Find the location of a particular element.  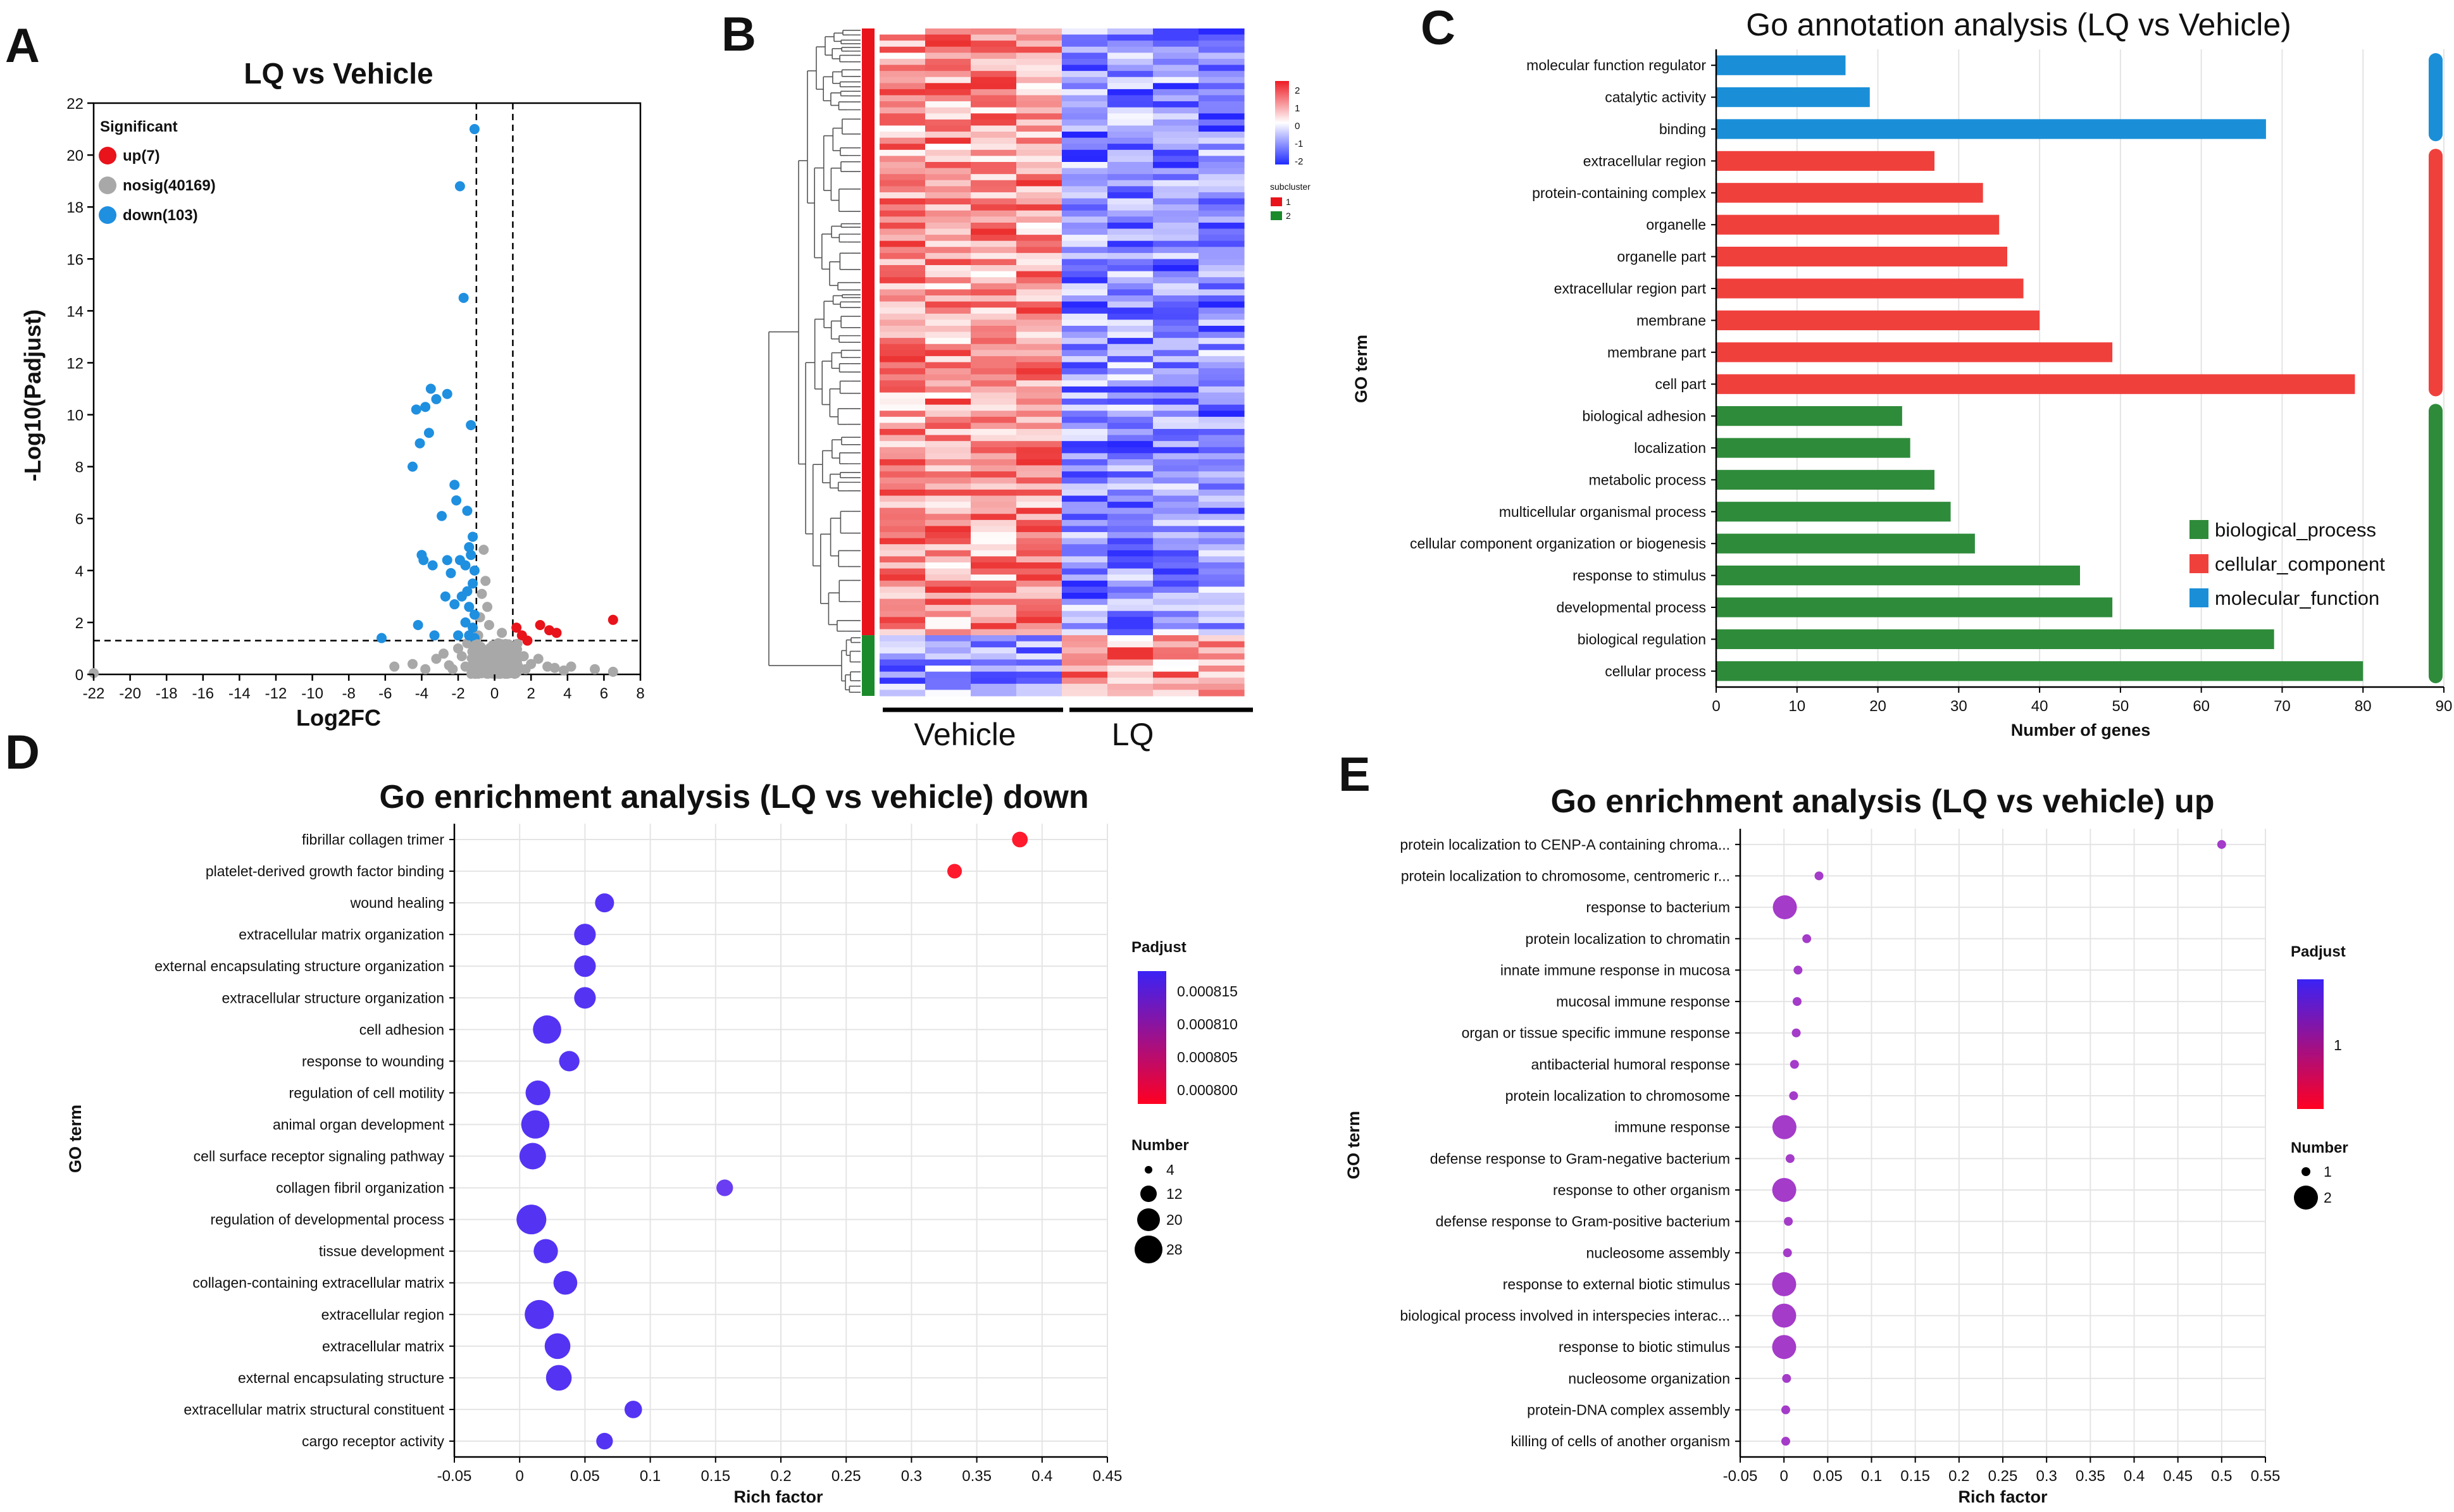

volcano-x-tick-label: -20 is located at coordinates (130, 693).